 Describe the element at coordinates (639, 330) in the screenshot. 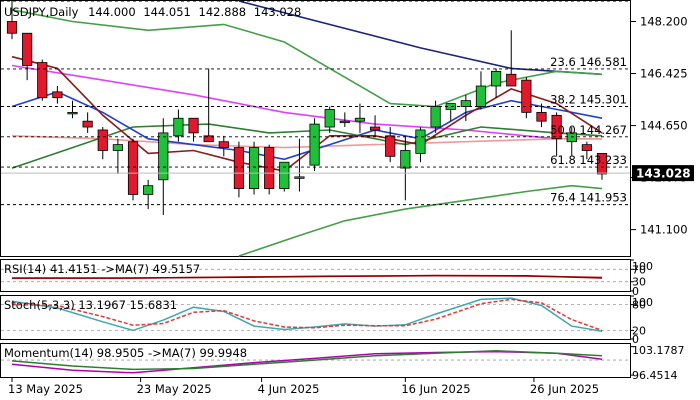

I see `indicator-tick-label: 20` at that location.